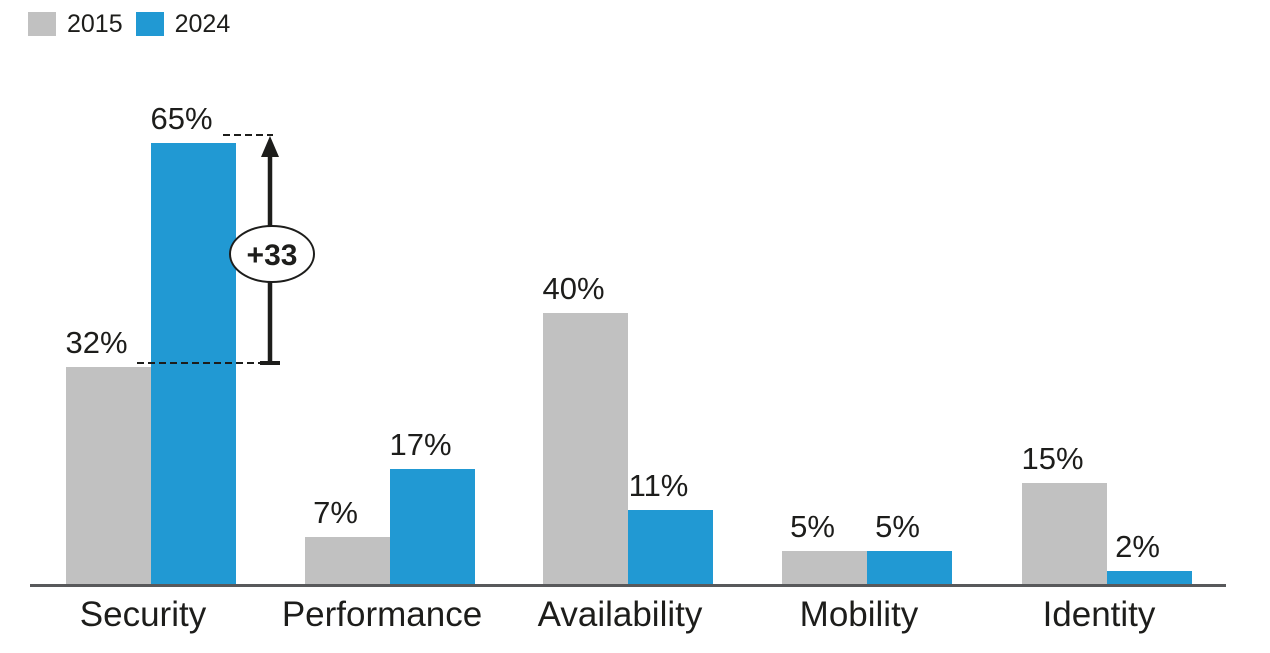  What do you see at coordinates (670, 547) in the screenshot?
I see `bar-2024-availability` at bounding box center [670, 547].